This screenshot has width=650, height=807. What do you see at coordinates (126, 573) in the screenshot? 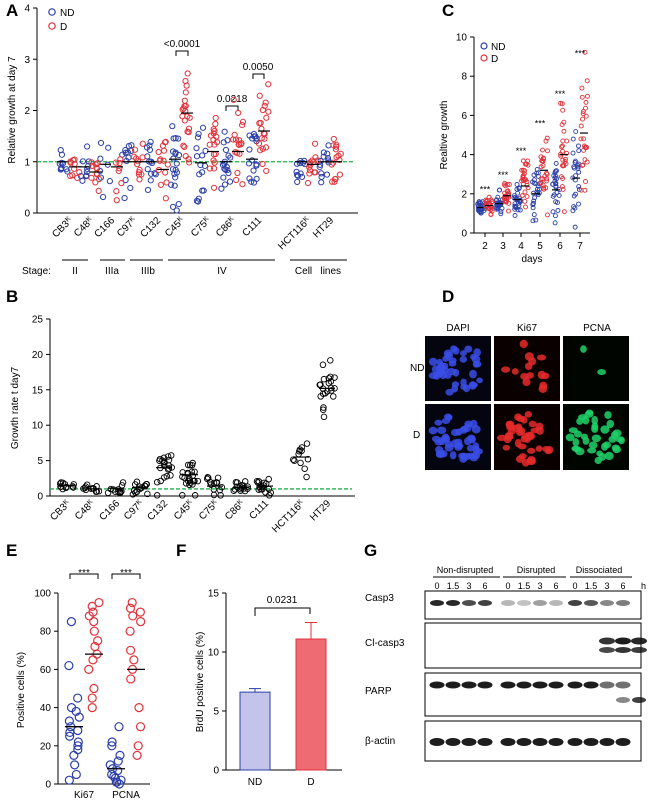
I see `E-sig-pcna: ***` at bounding box center [126, 573].